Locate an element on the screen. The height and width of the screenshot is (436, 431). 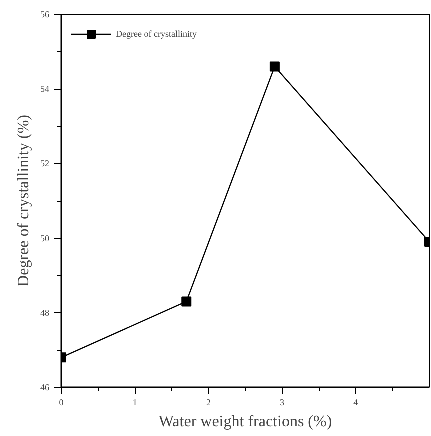
y-tick-label: 50 is located at coordinates (45, 238).